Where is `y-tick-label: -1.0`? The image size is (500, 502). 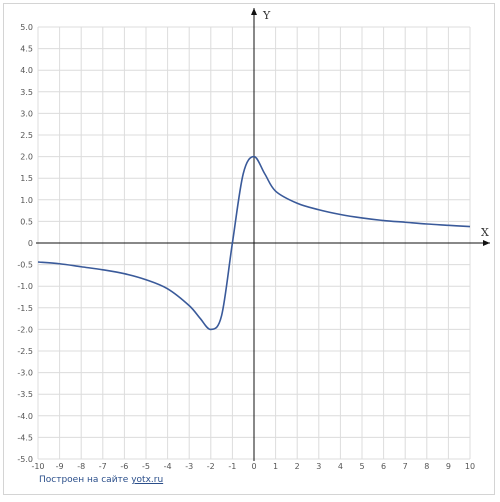 y-tick-label: -1.0 is located at coordinates (25, 286).